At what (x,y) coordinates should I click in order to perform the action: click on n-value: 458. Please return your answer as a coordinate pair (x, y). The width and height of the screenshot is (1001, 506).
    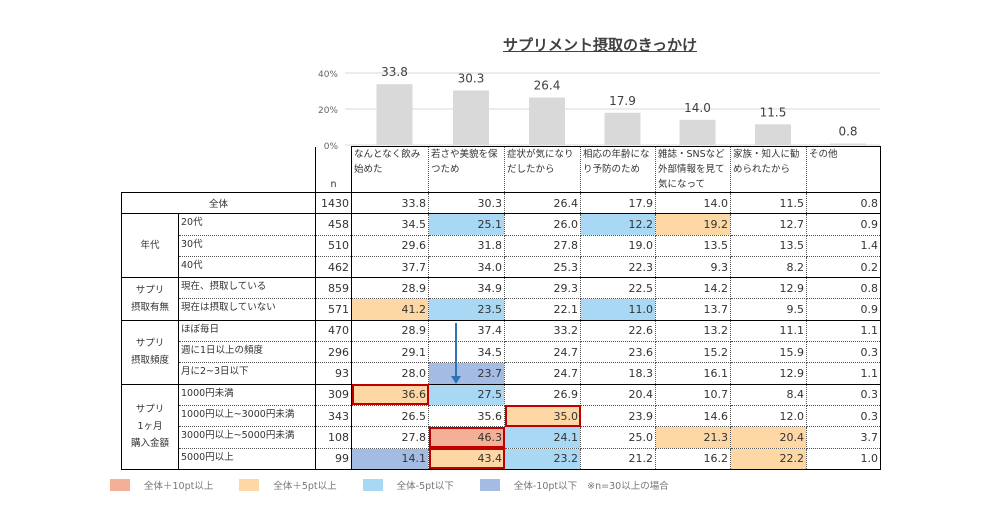
    Looking at the image, I should click on (333, 224).